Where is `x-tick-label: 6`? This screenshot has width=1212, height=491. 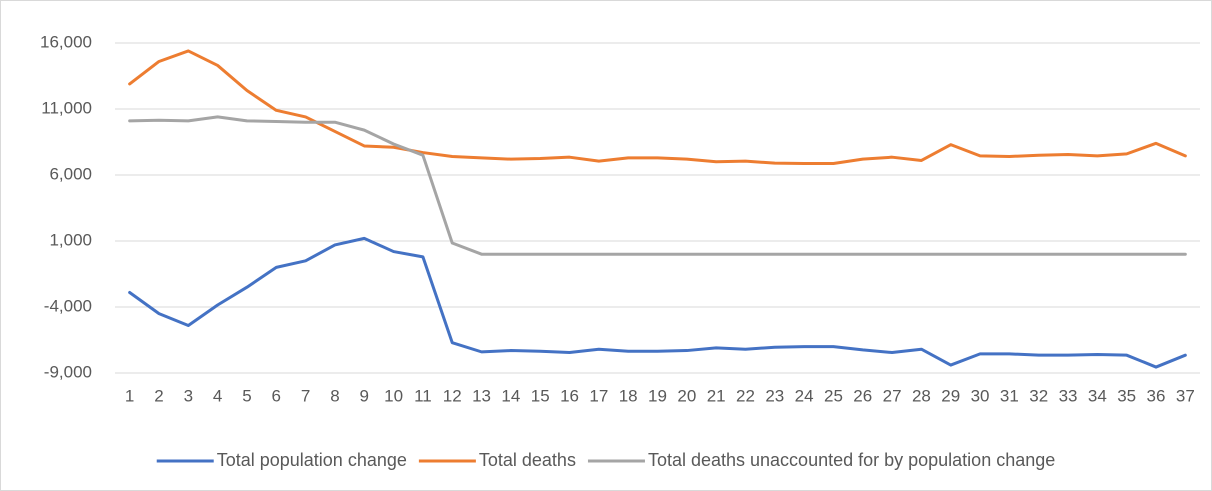
x-tick-label: 6 is located at coordinates (276, 395).